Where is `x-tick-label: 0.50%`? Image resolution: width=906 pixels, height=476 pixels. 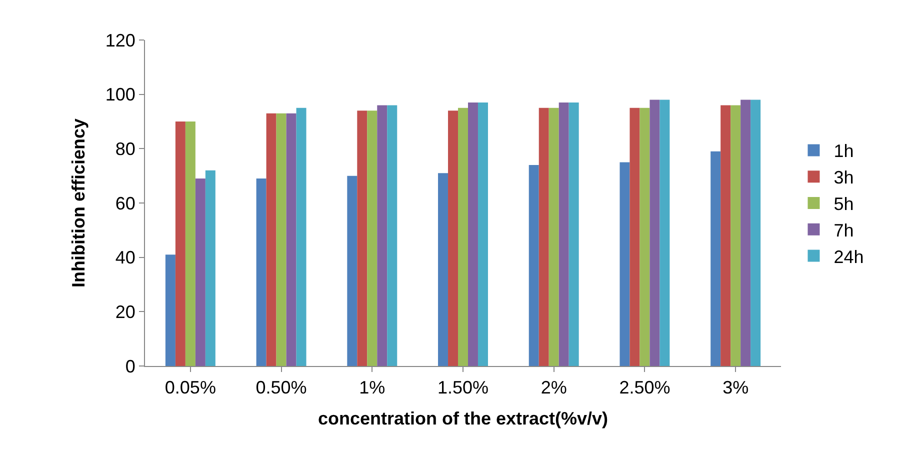 x-tick-label: 0.50% is located at coordinates (281, 388).